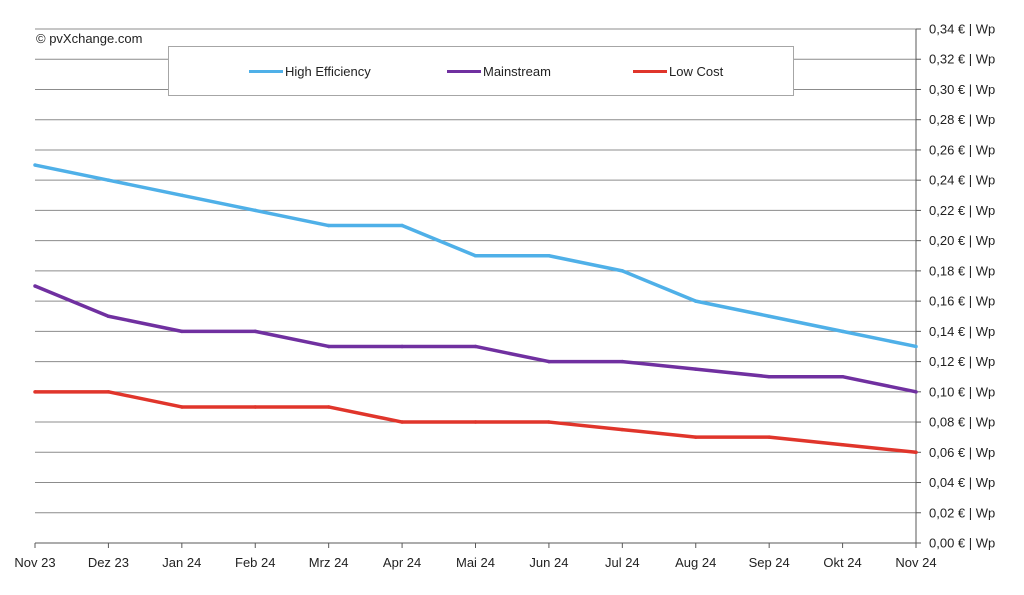 The image size is (1024, 595). Describe the element at coordinates (696, 71) in the screenshot. I see `legend-label-low-cost: Low Cost` at that location.